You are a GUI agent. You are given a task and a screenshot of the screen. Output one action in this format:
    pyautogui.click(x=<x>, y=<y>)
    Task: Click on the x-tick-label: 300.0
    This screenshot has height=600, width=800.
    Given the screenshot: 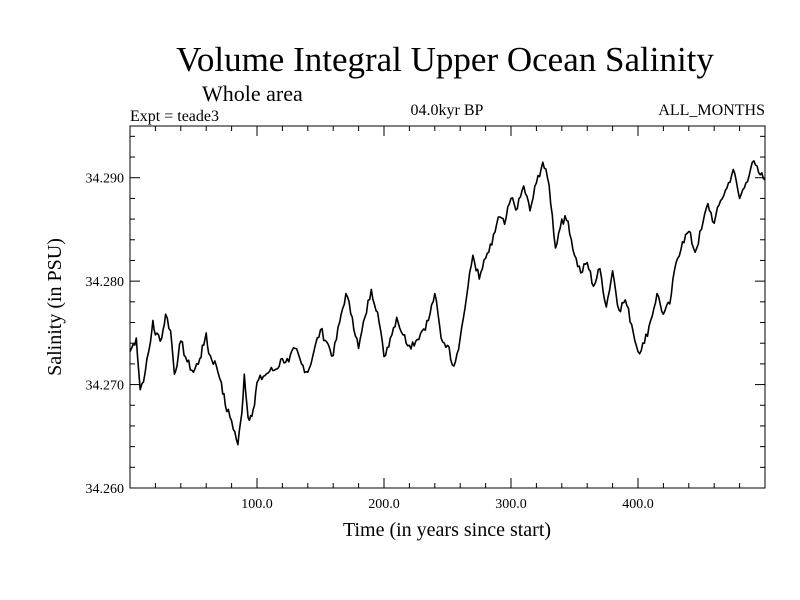 What is the action you would take?
    pyautogui.click(x=511, y=504)
    